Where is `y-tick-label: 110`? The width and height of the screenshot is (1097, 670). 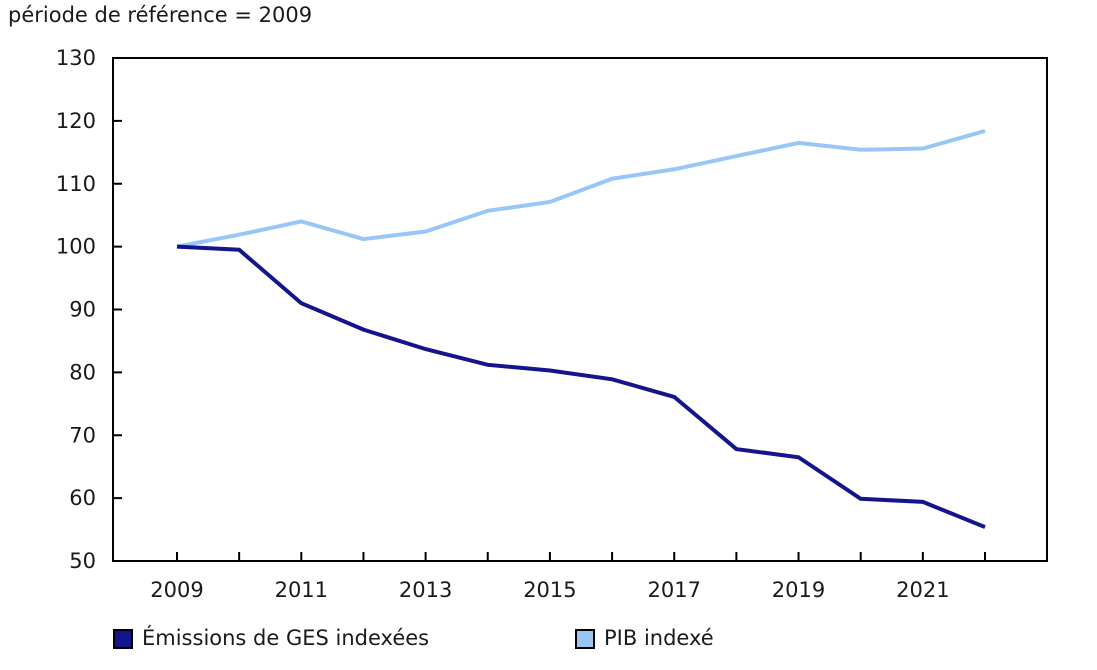 y-tick-label: 110 is located at coordinates (76, 184).